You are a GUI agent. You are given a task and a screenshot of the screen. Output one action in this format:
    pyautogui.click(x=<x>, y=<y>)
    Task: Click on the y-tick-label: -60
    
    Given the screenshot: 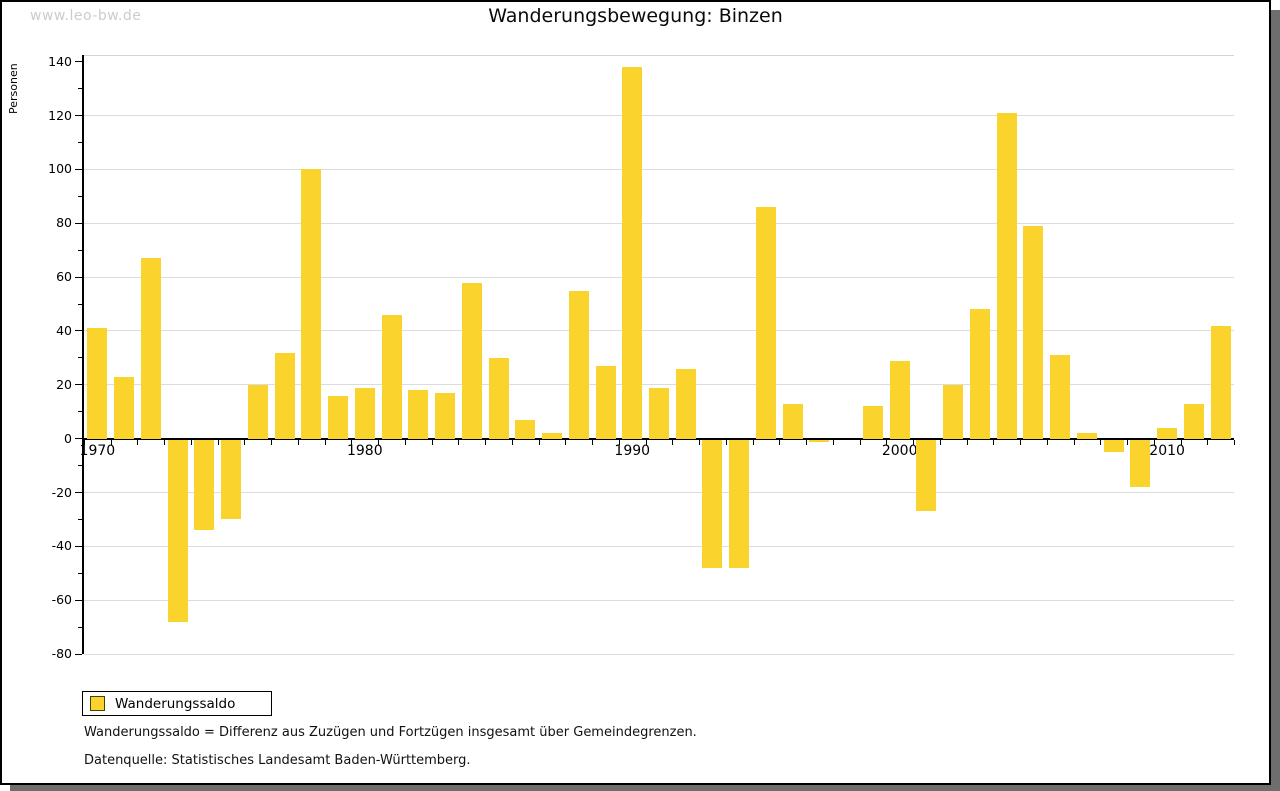 What is the action you would take?
    pyautogui.click(x=61, y=600)
    